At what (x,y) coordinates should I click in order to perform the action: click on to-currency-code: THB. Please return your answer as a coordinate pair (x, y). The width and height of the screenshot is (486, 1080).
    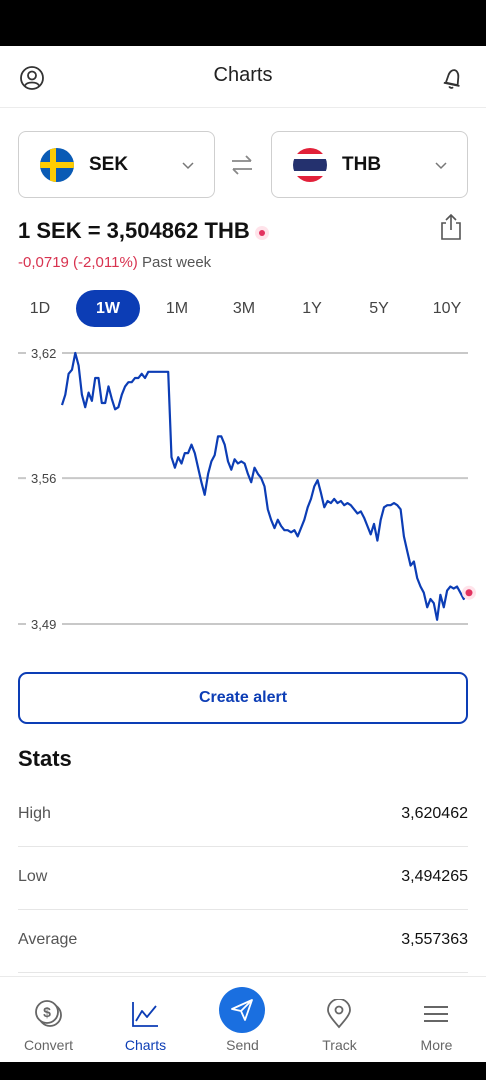
    Looking at the image, I should click on (362, 164).